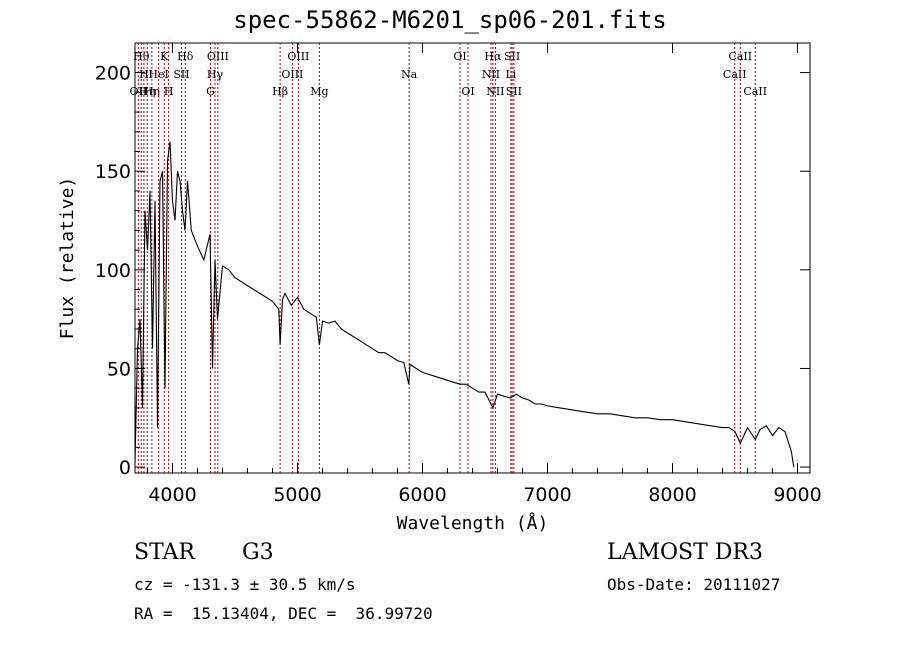 Image resolution: width=900 pixels, height=649 pixels. What do you see at coordinates (510, 74) in the screenshot?
I see `spectral-line-label: Li` at bounding box center [510, 74].